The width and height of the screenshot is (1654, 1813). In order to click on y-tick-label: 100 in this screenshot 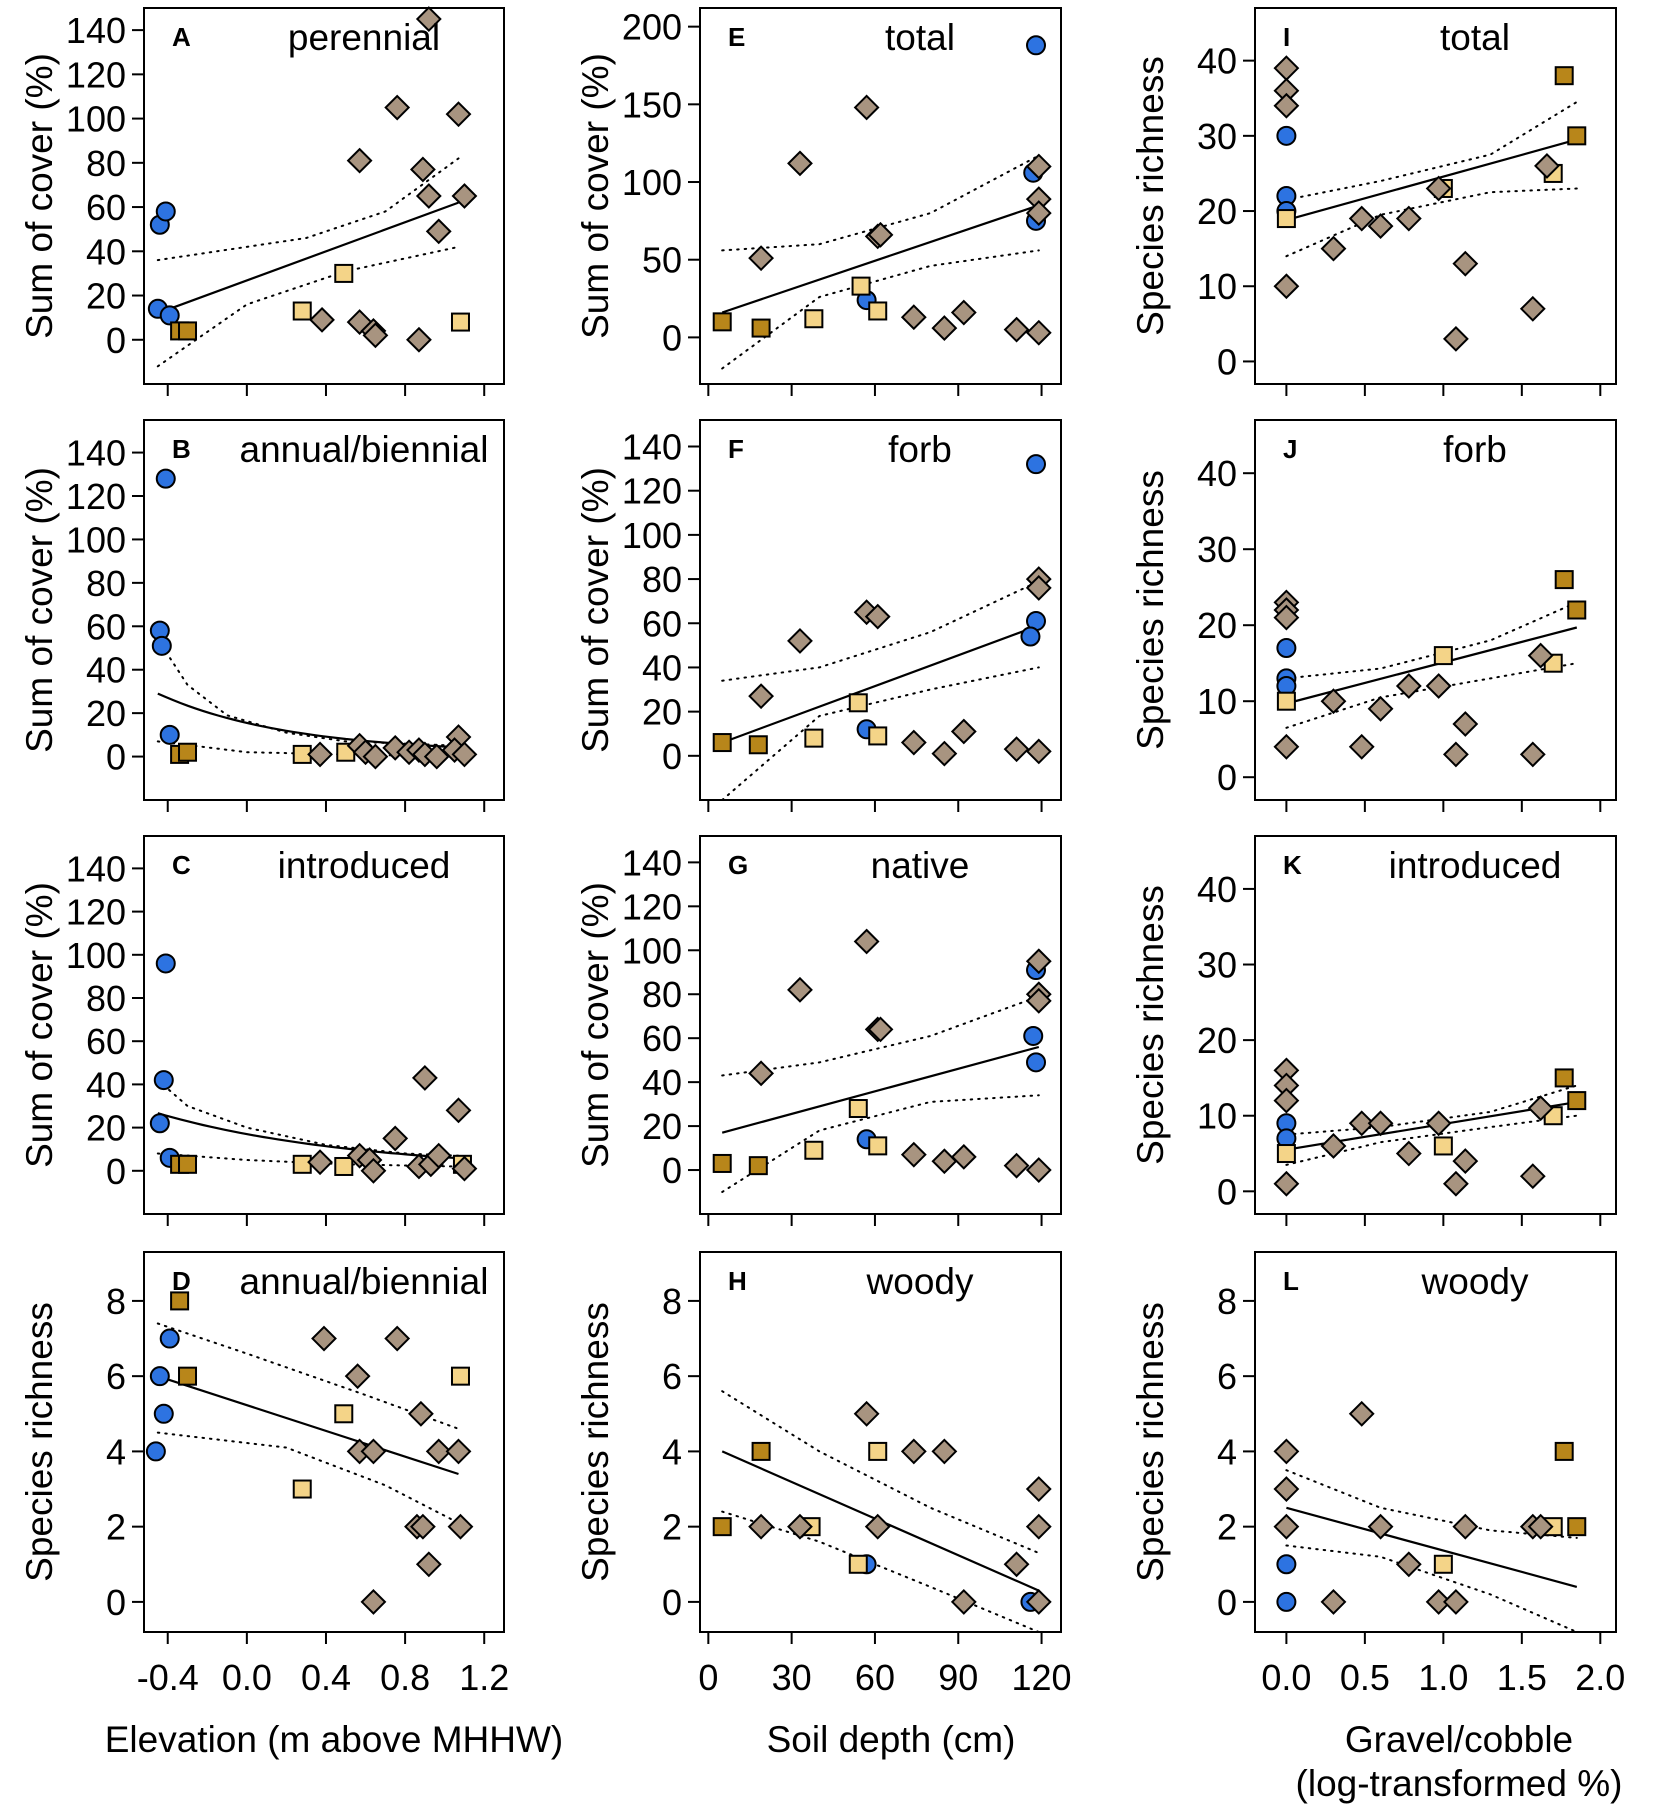, I will do `click(652, 535)`.